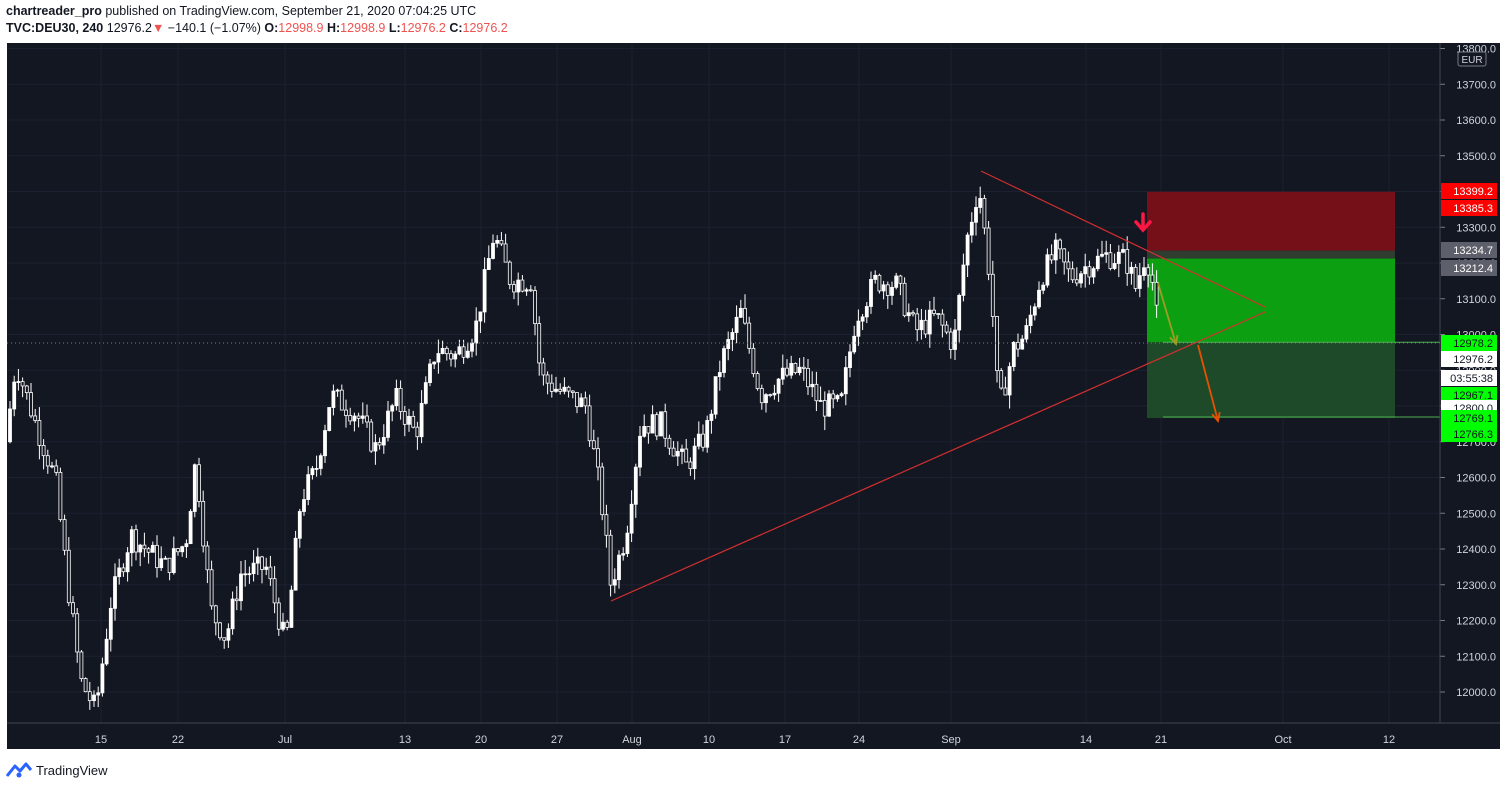  What do you see at coordinates (1271, 300) in the screenshot?
I see `take-profit-zone` at bounding box center [1271, 300].